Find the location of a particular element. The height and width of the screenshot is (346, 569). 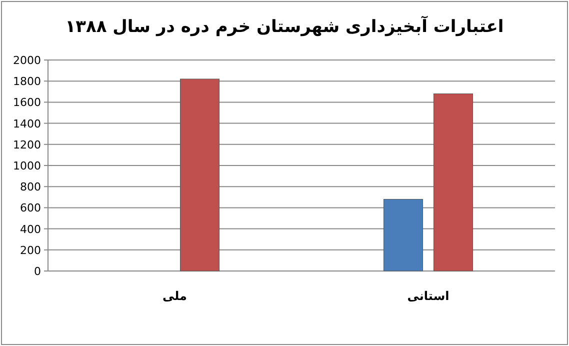

x-tick-label: استانی is located at coordinates (428, 296).